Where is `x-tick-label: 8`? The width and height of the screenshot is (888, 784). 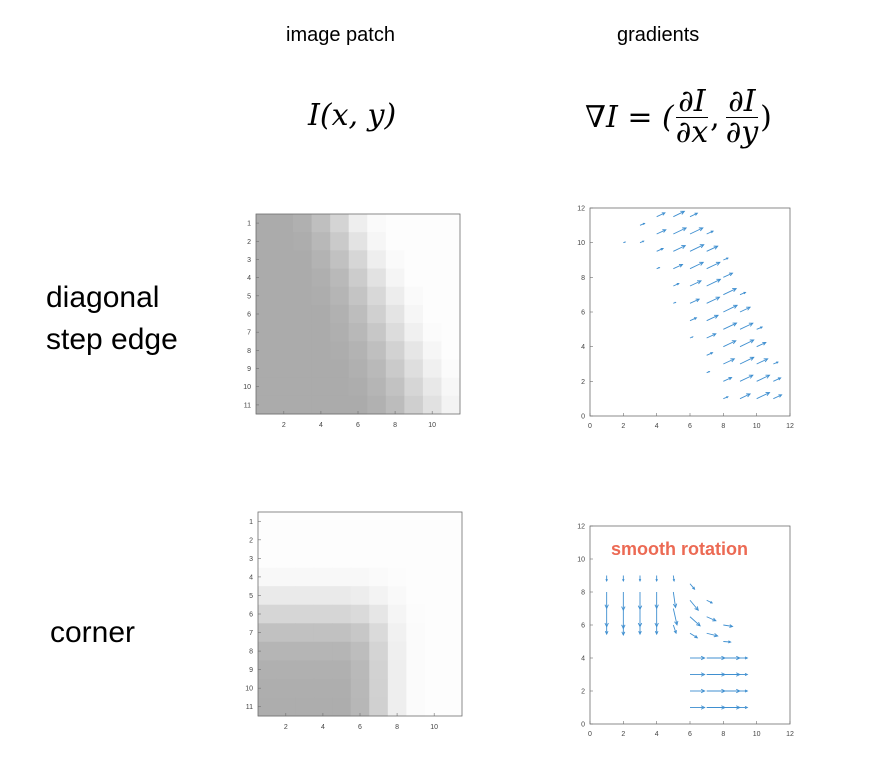 x-tick-label: 8 is located at coordinates (395, 425).